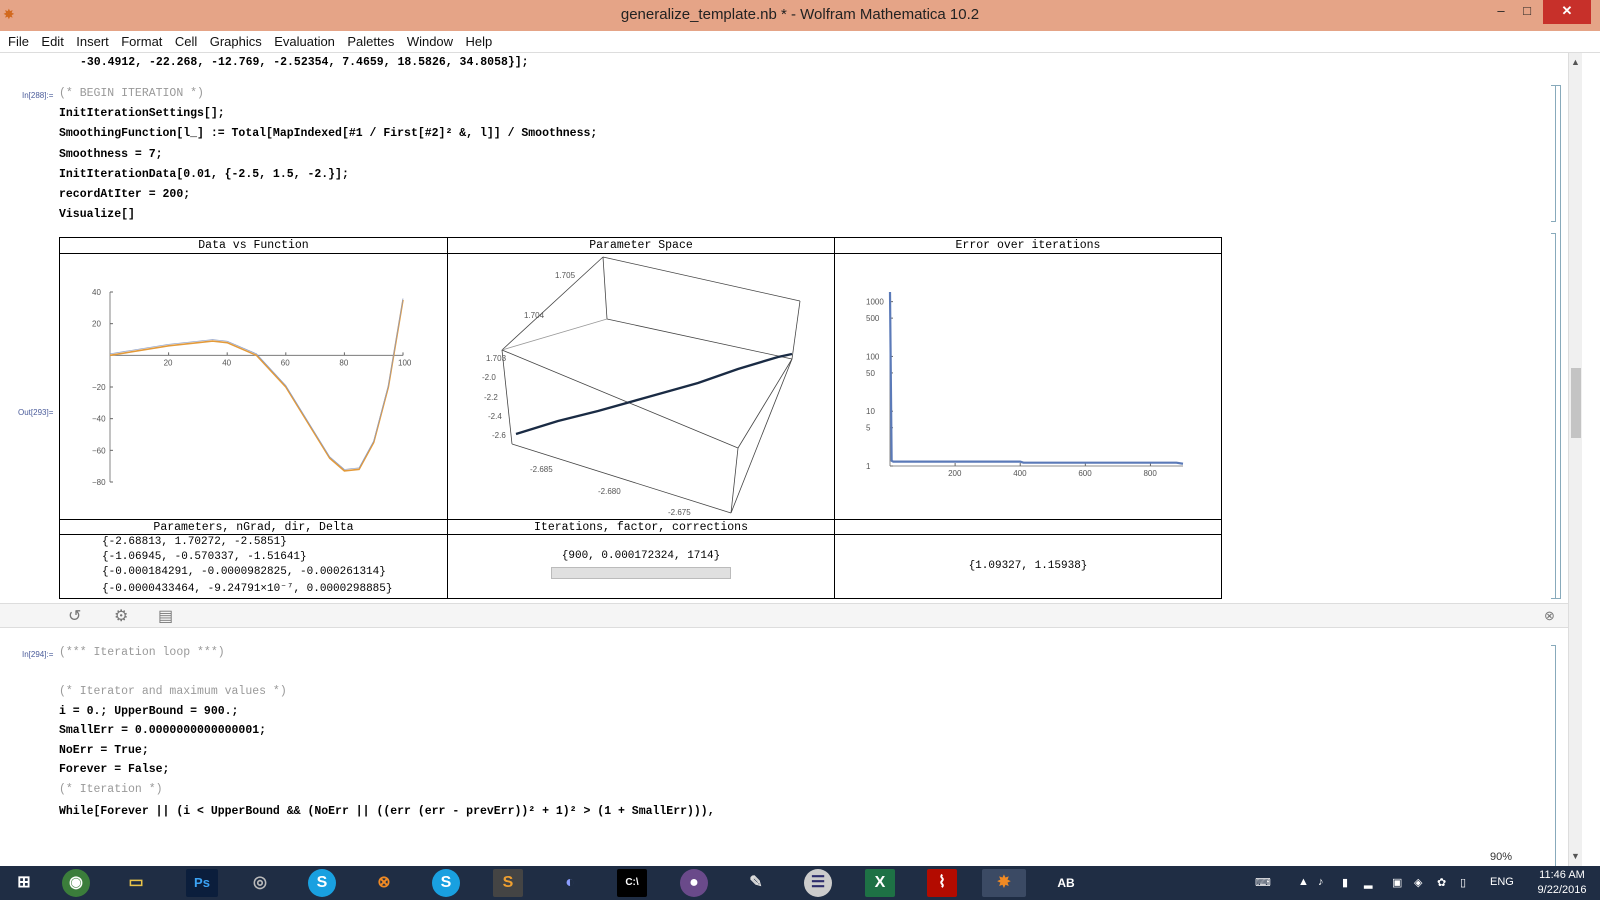  What do you see at coordinates (18, 41) in the screenshot?
I see `menu-file: File` at bounding box center [18, 41].